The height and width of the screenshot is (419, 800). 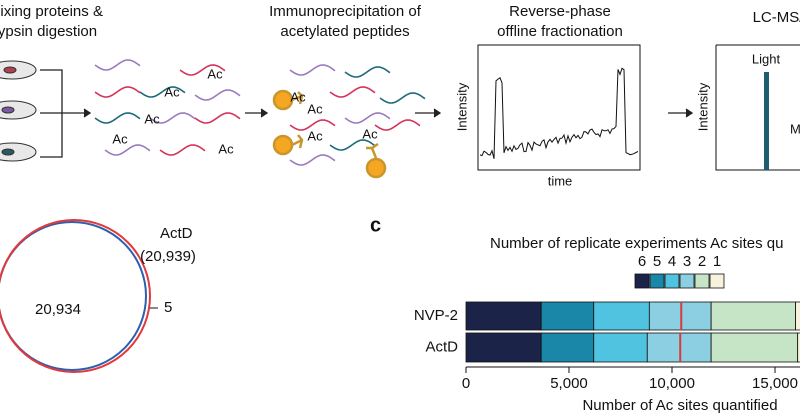 What do you see at coordinates (375, 225) in the screenshot?
I see `panel-label: c` at bounding box center [375, 225].